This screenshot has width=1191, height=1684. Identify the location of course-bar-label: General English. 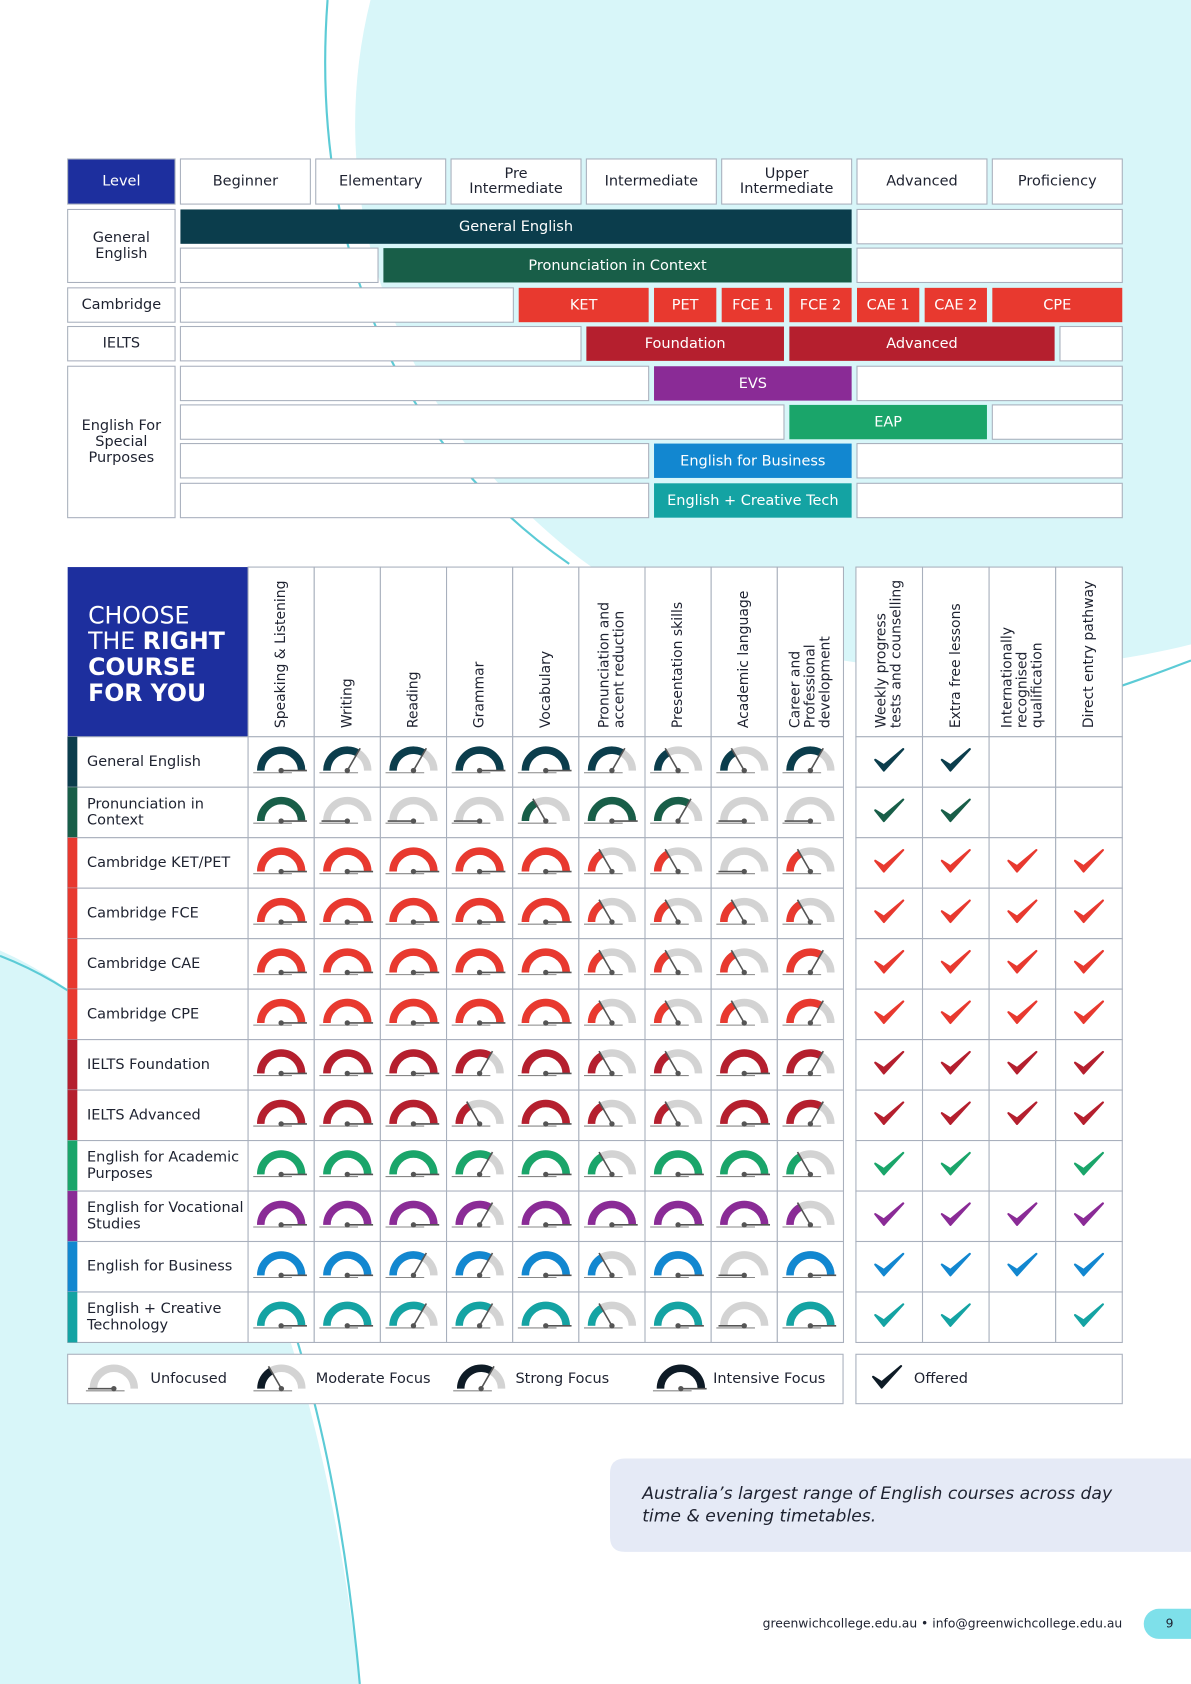
(516, 227).